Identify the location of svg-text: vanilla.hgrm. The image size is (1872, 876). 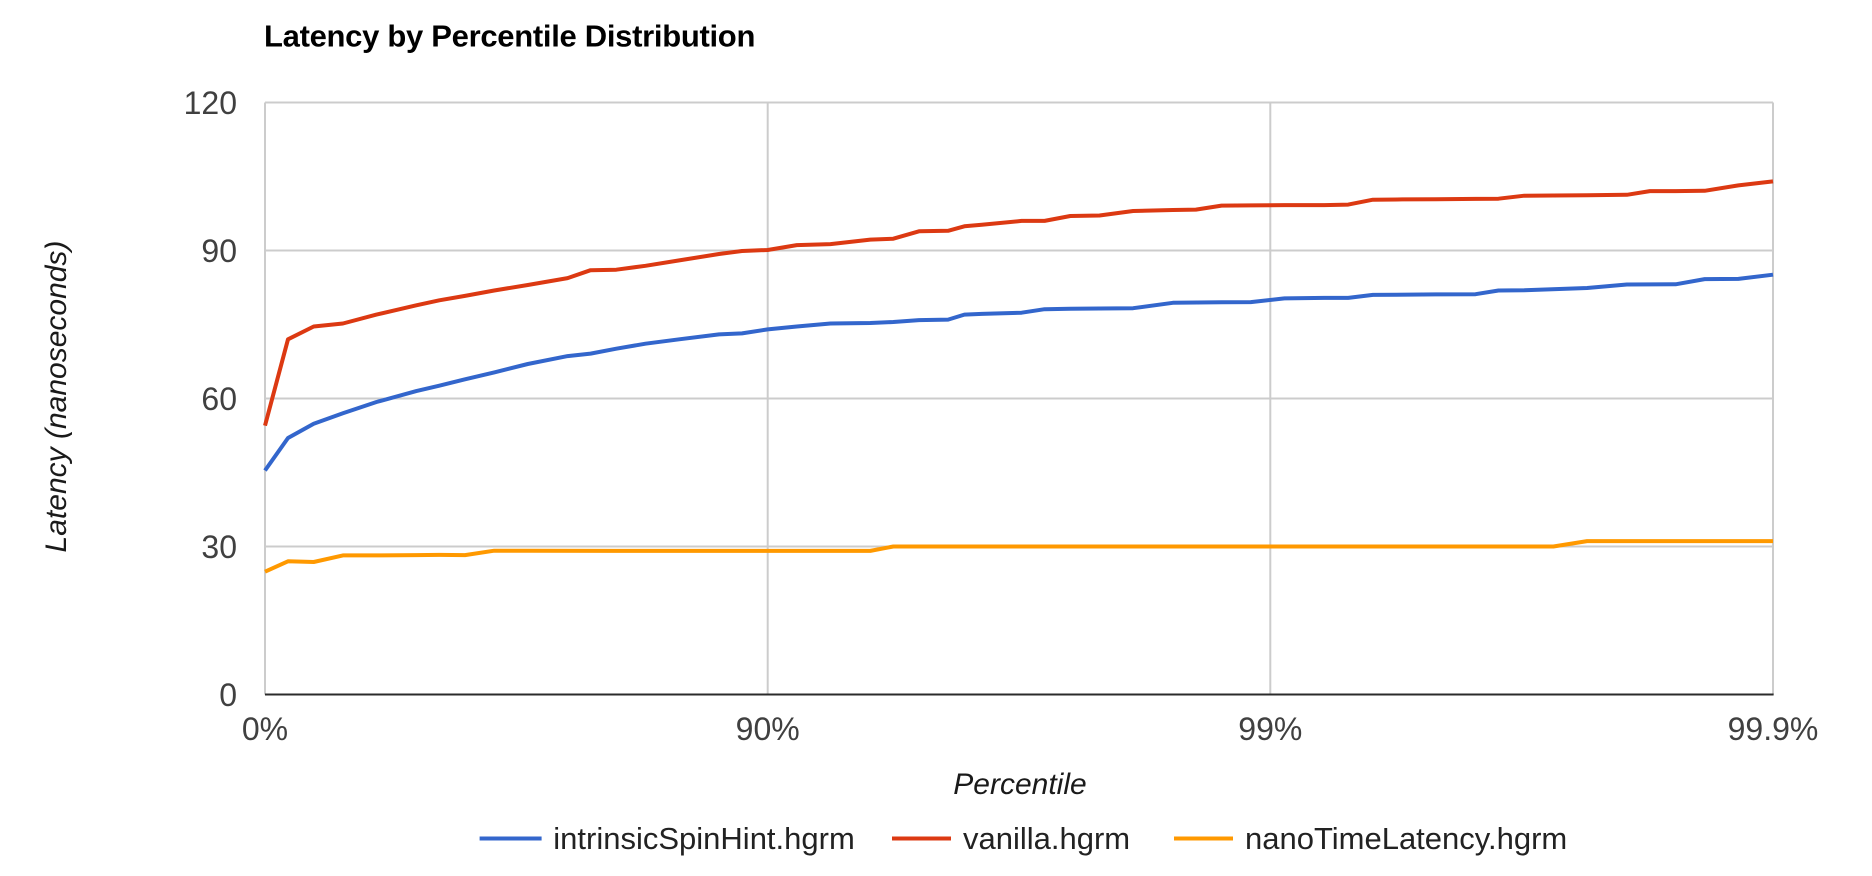
(1046, 838).